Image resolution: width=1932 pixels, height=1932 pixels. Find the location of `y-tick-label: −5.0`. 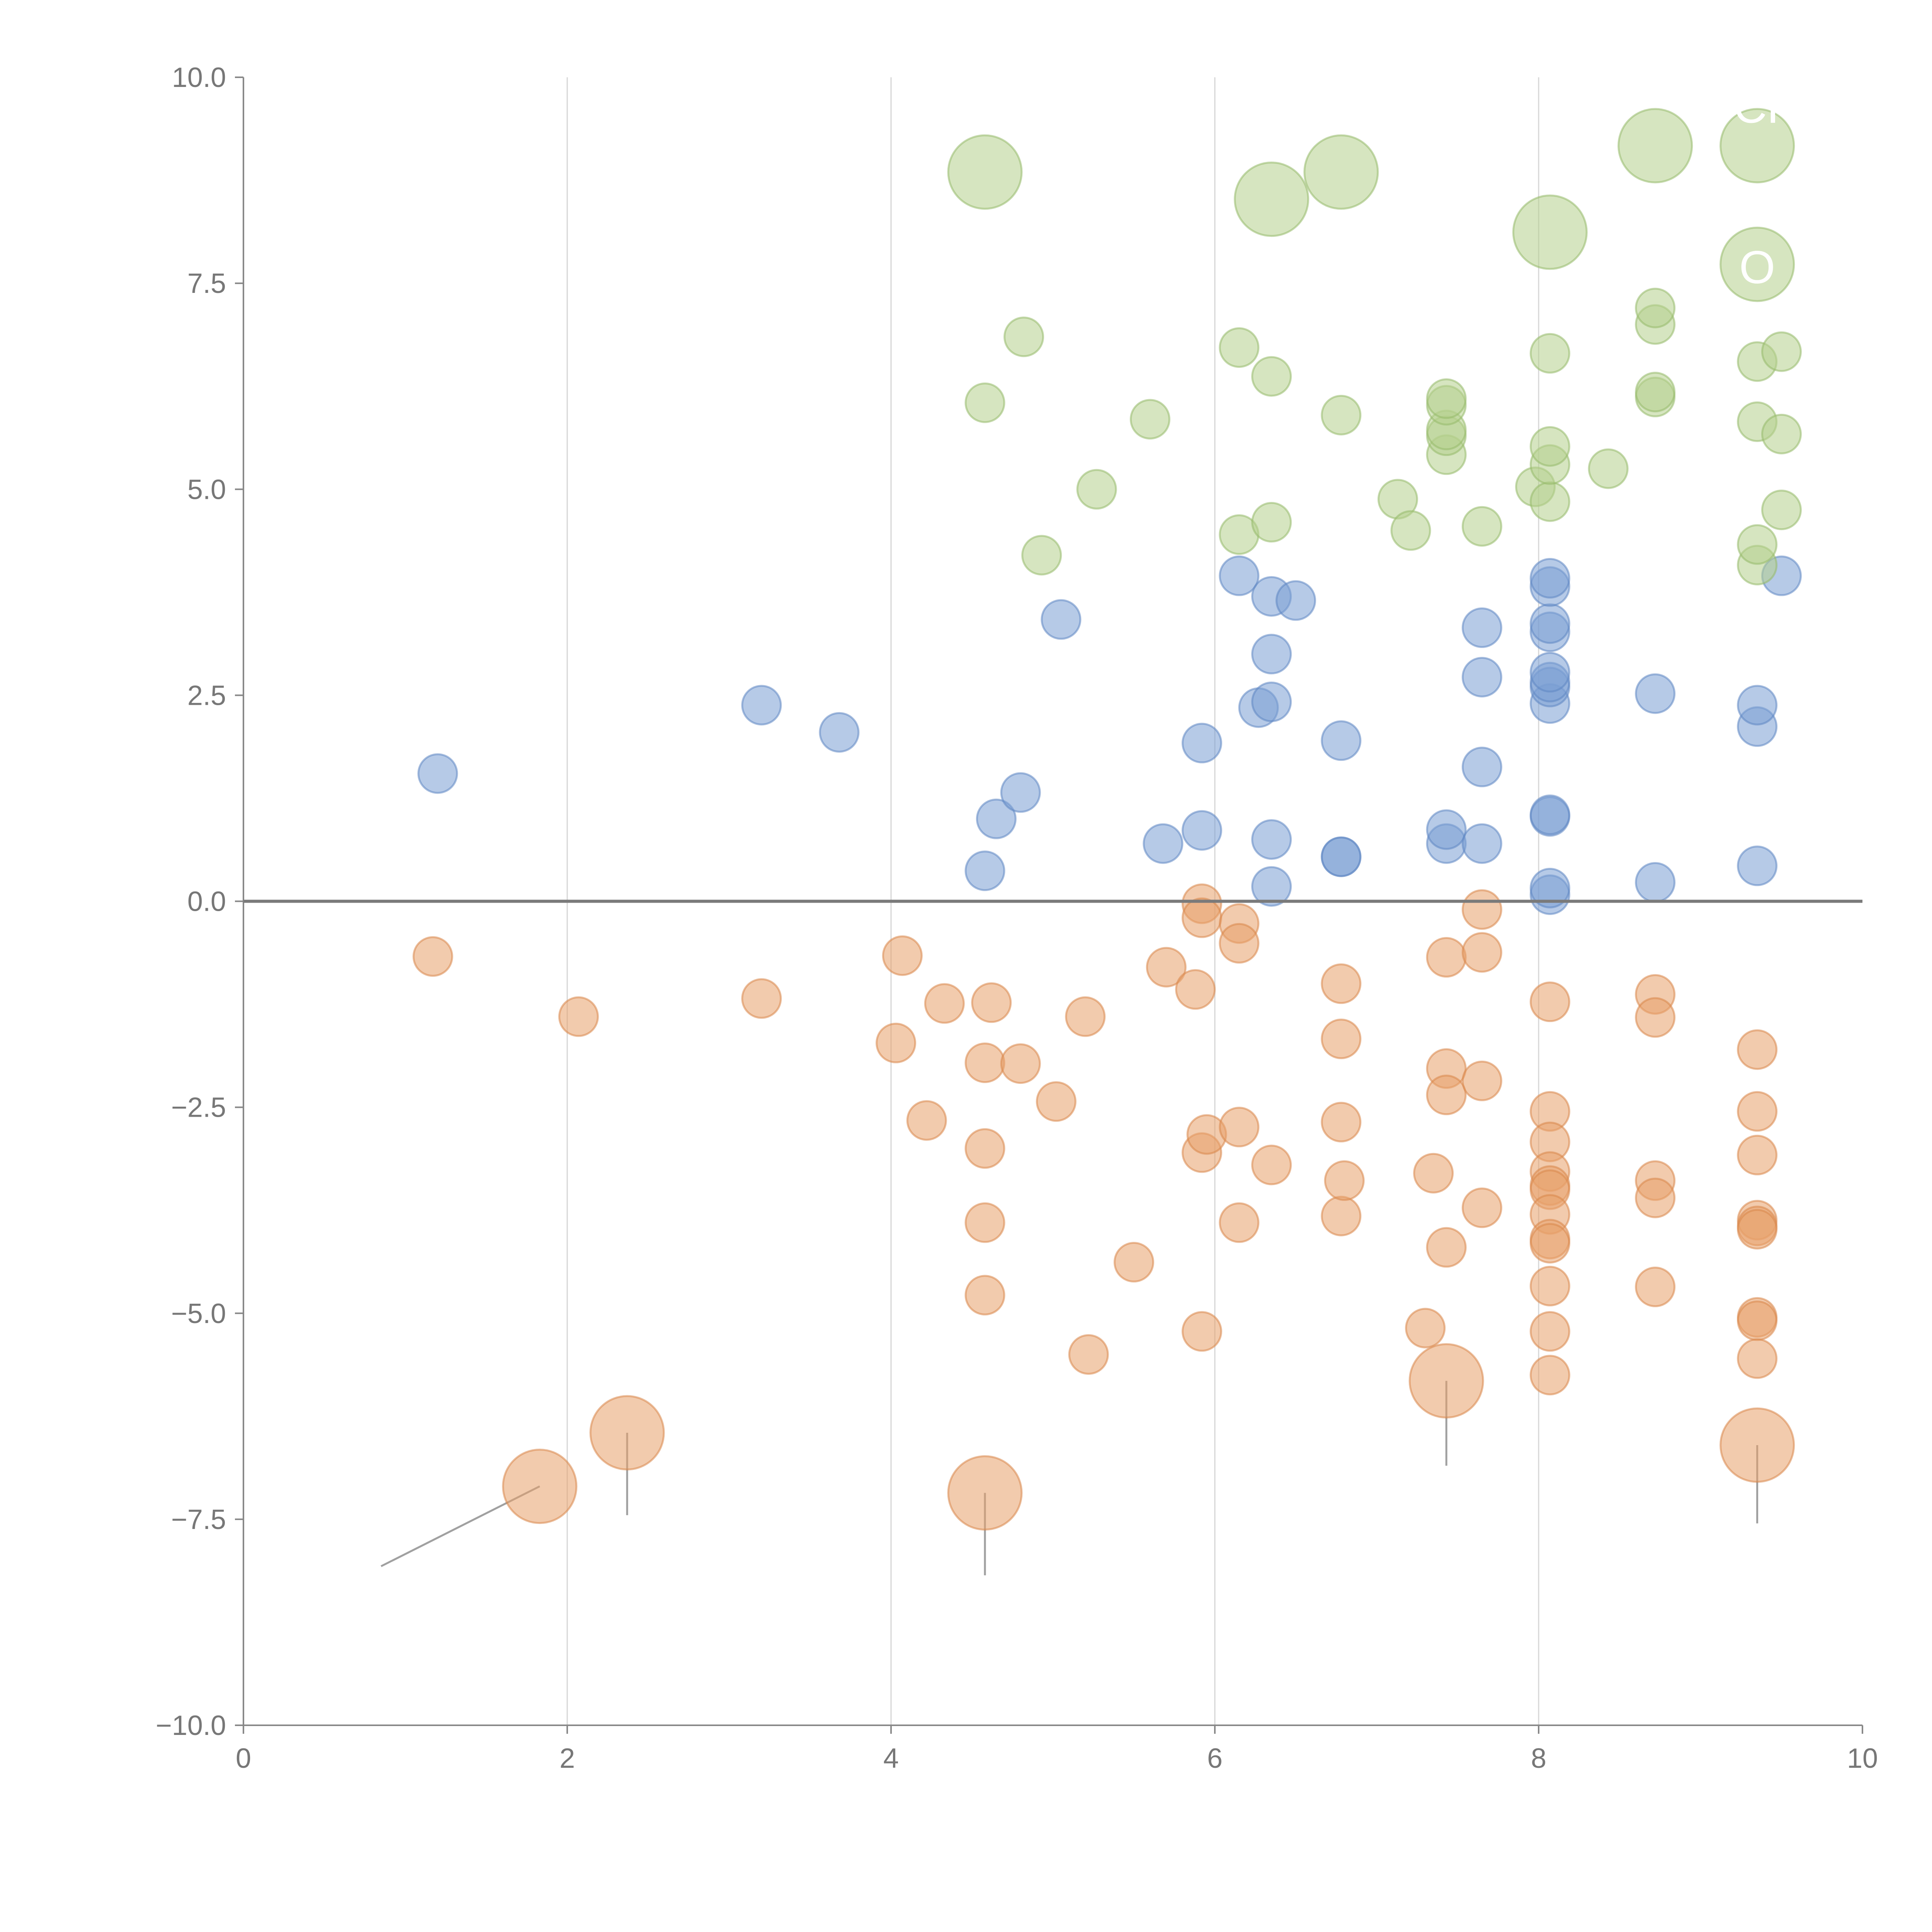

y-tick-label: −5.0 is located at coordinates (198, 1313).